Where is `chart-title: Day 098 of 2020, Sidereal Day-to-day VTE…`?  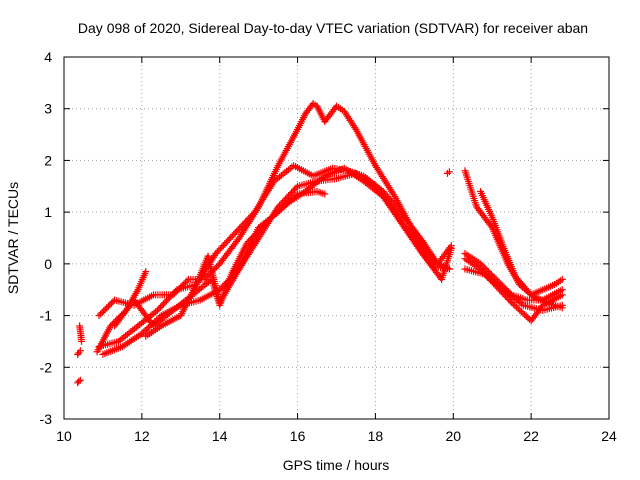 chart-title: Day 098 of 2020, Sidereal Day-to-day VTE… is located at coordinates (333, 28).